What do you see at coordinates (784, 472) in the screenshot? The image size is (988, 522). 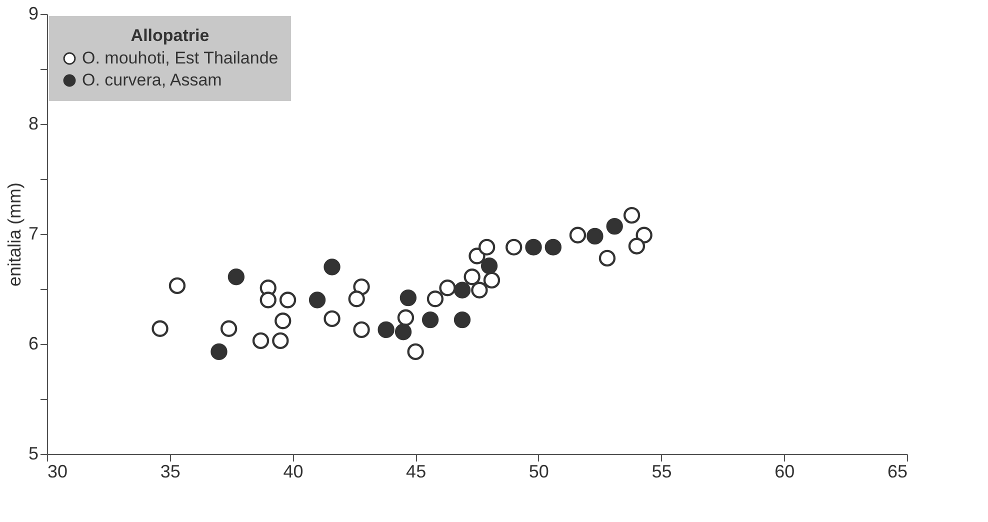 I see `x-tick-label: 60` at bounding box center [784, 472].